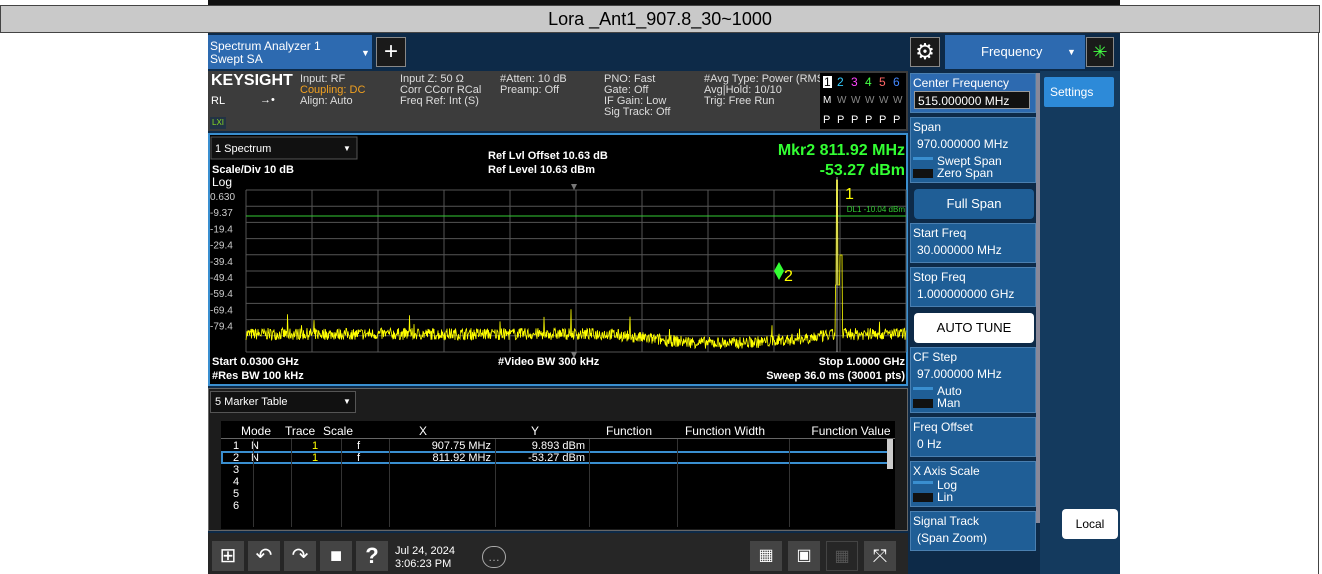 The width and height of the screenshot is (1322, 574). What do you see at coordinates (336, 556) in the screenshot?
I see `file-btn: ■` at bounding box center [336, 556].